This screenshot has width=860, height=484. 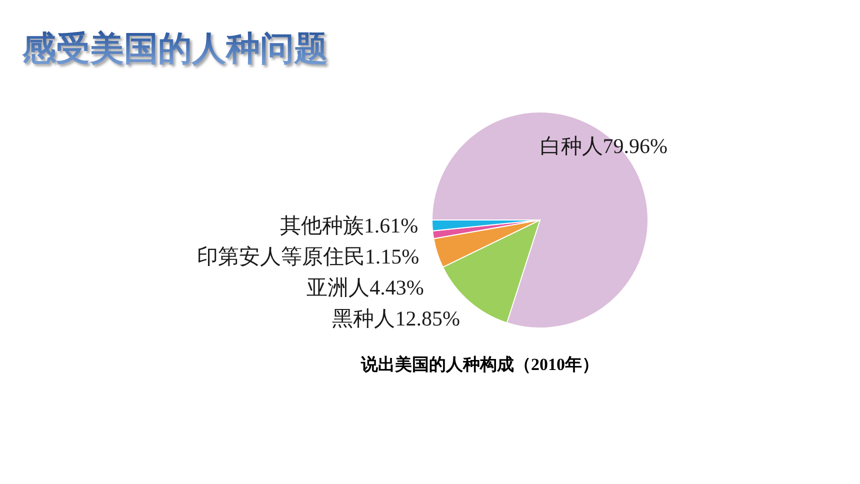 I want to click on slice-label: 印第安人等原住民1.15%, so click(x=308, y=256).